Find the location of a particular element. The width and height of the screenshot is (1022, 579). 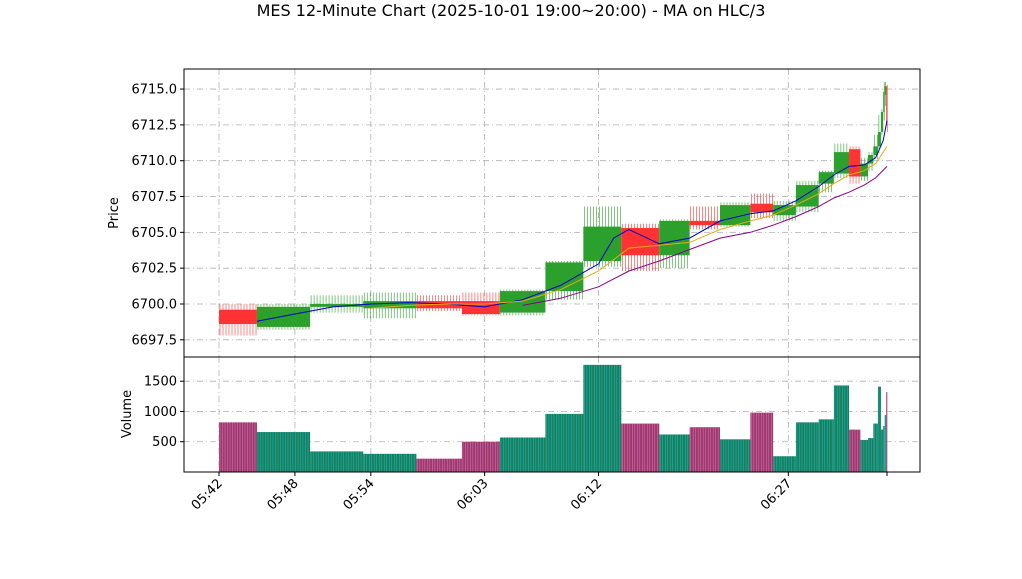

price-y-tick-label: 6715.0 is located at coordinates (155, 90).